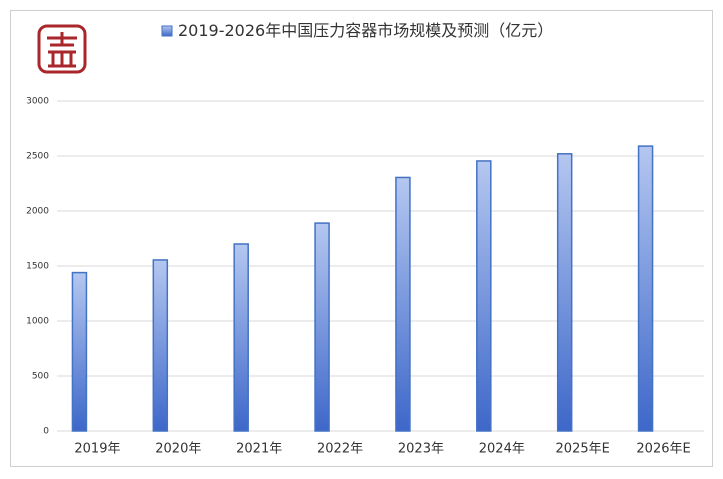  Describe the element at coordinates (502, 449) in the screenshot. I see `x-tick-label: 2024年` at that location.